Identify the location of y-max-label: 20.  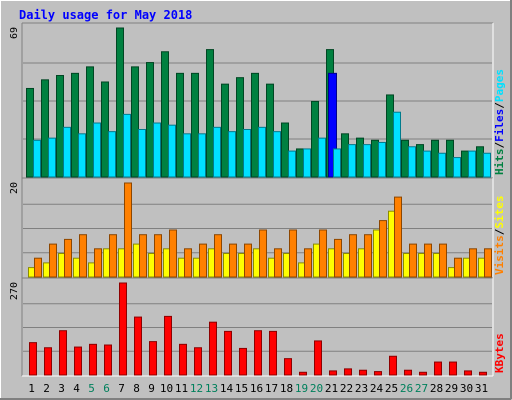
(14, 188).